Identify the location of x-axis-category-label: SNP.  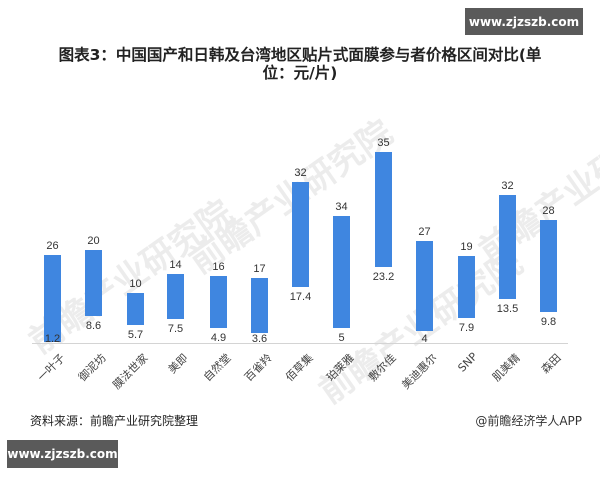
(467, 362).